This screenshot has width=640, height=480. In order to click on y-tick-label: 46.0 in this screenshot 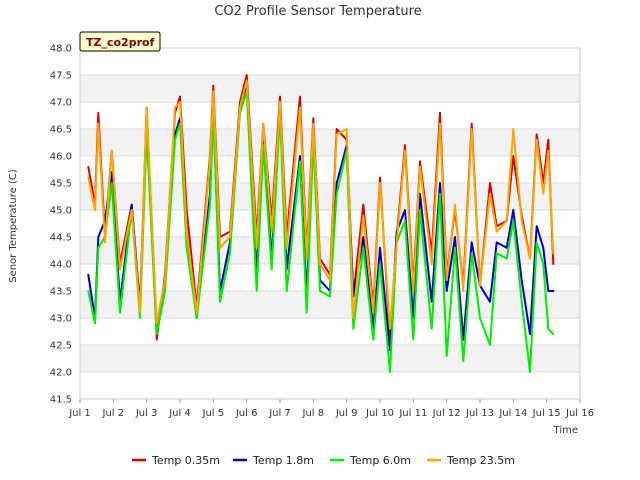, I will do `click(61, 157)`.